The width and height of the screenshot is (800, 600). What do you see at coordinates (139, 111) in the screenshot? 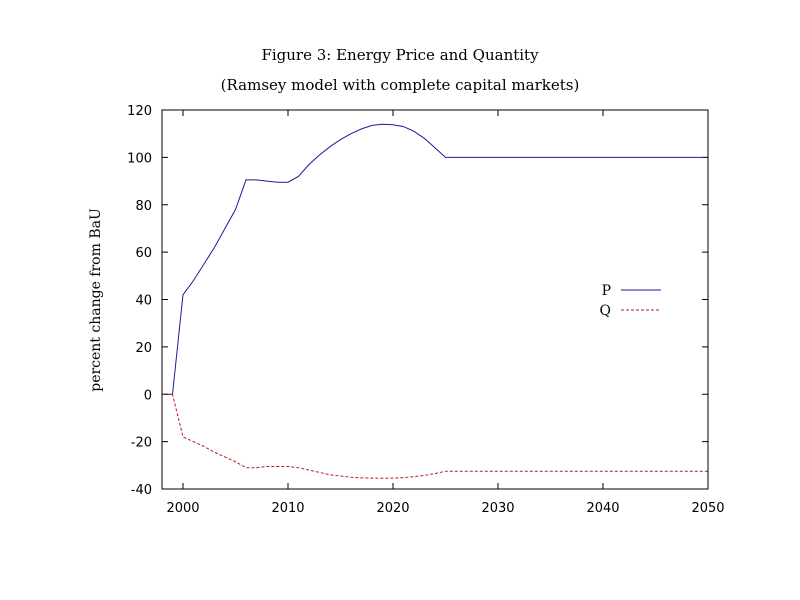
I see `y-tick-label: 120` at bounding box center [139, 111].